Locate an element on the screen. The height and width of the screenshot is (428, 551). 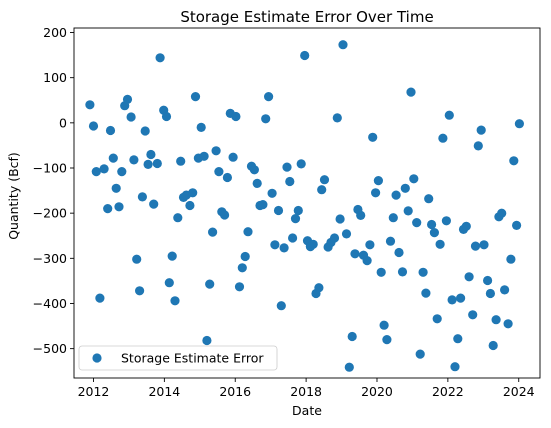
x-tick-label: 2016 is located at coordinates (235, 391).